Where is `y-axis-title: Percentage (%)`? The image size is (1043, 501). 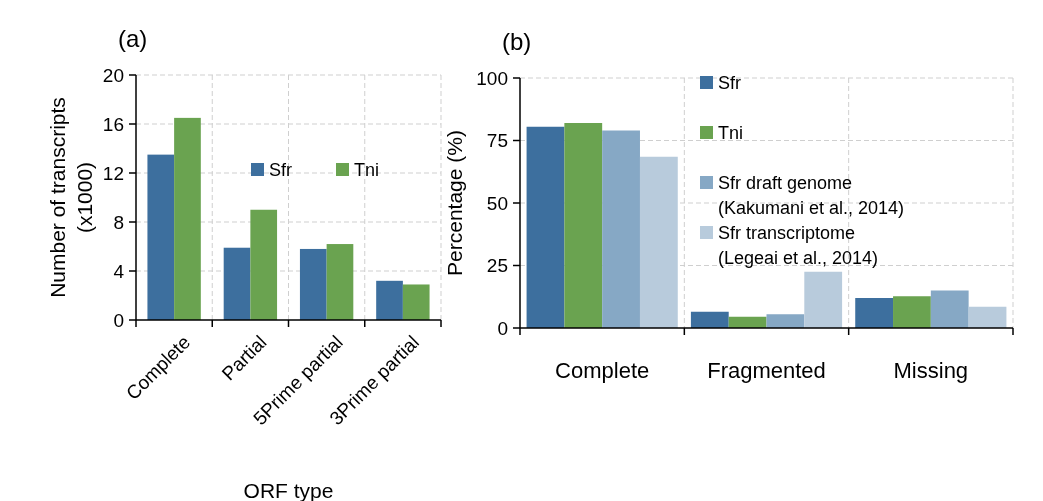
y-axis-title: Percentage (%) is located at coordinates (454, 203).